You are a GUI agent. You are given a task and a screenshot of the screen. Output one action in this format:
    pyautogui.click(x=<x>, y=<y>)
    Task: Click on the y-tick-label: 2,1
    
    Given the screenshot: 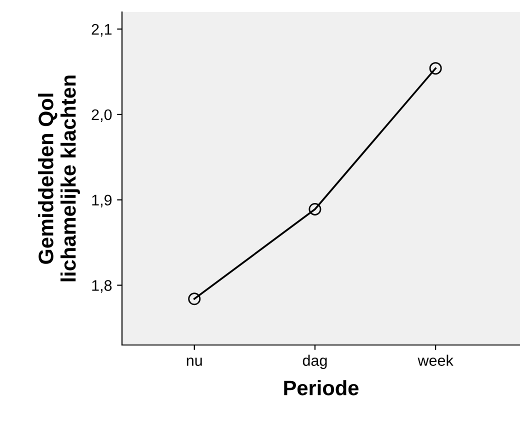 What is the action you would take?
    pyautogui.click(x=102, y=30)
    